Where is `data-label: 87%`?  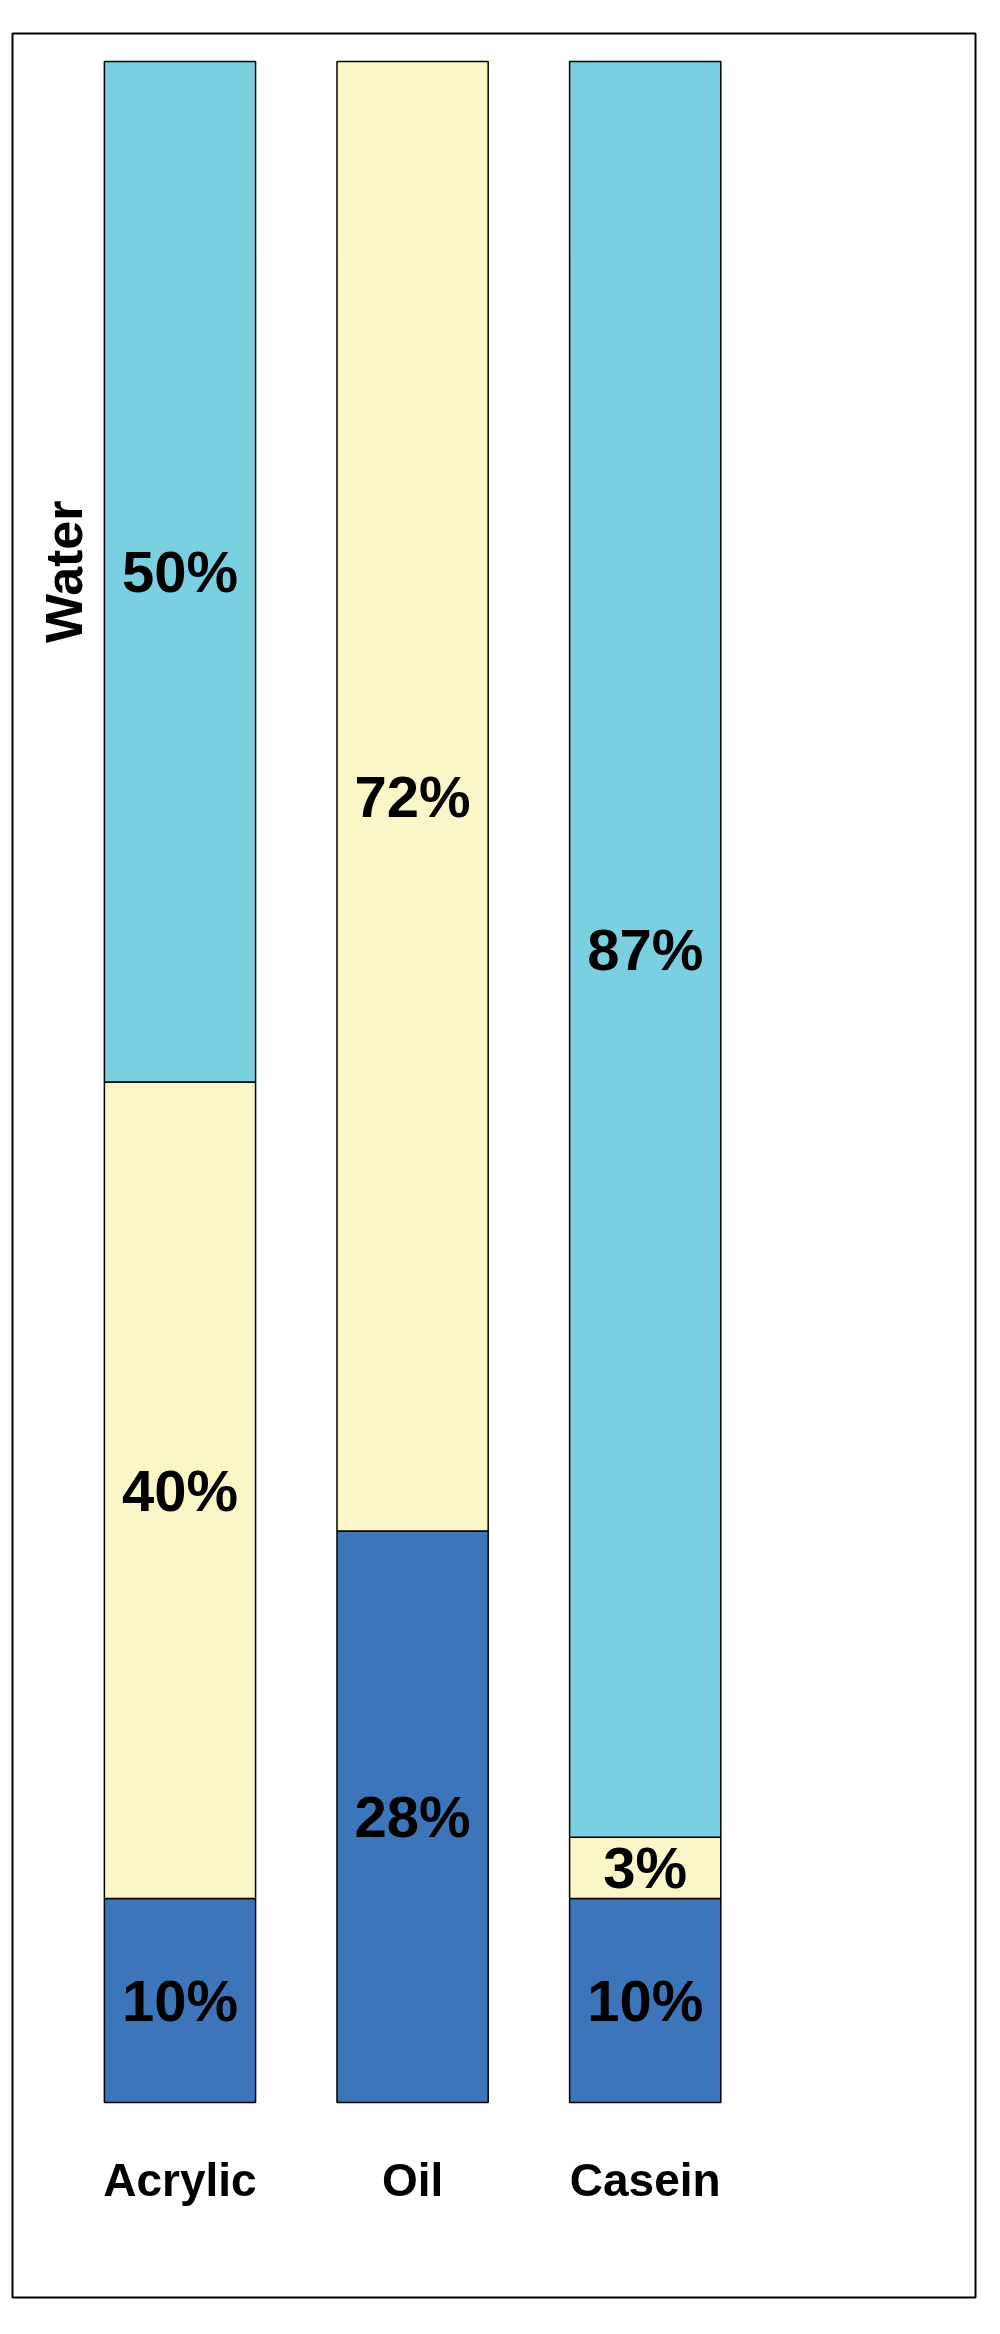
data-label: 87% is located at coordinates (645, 949).